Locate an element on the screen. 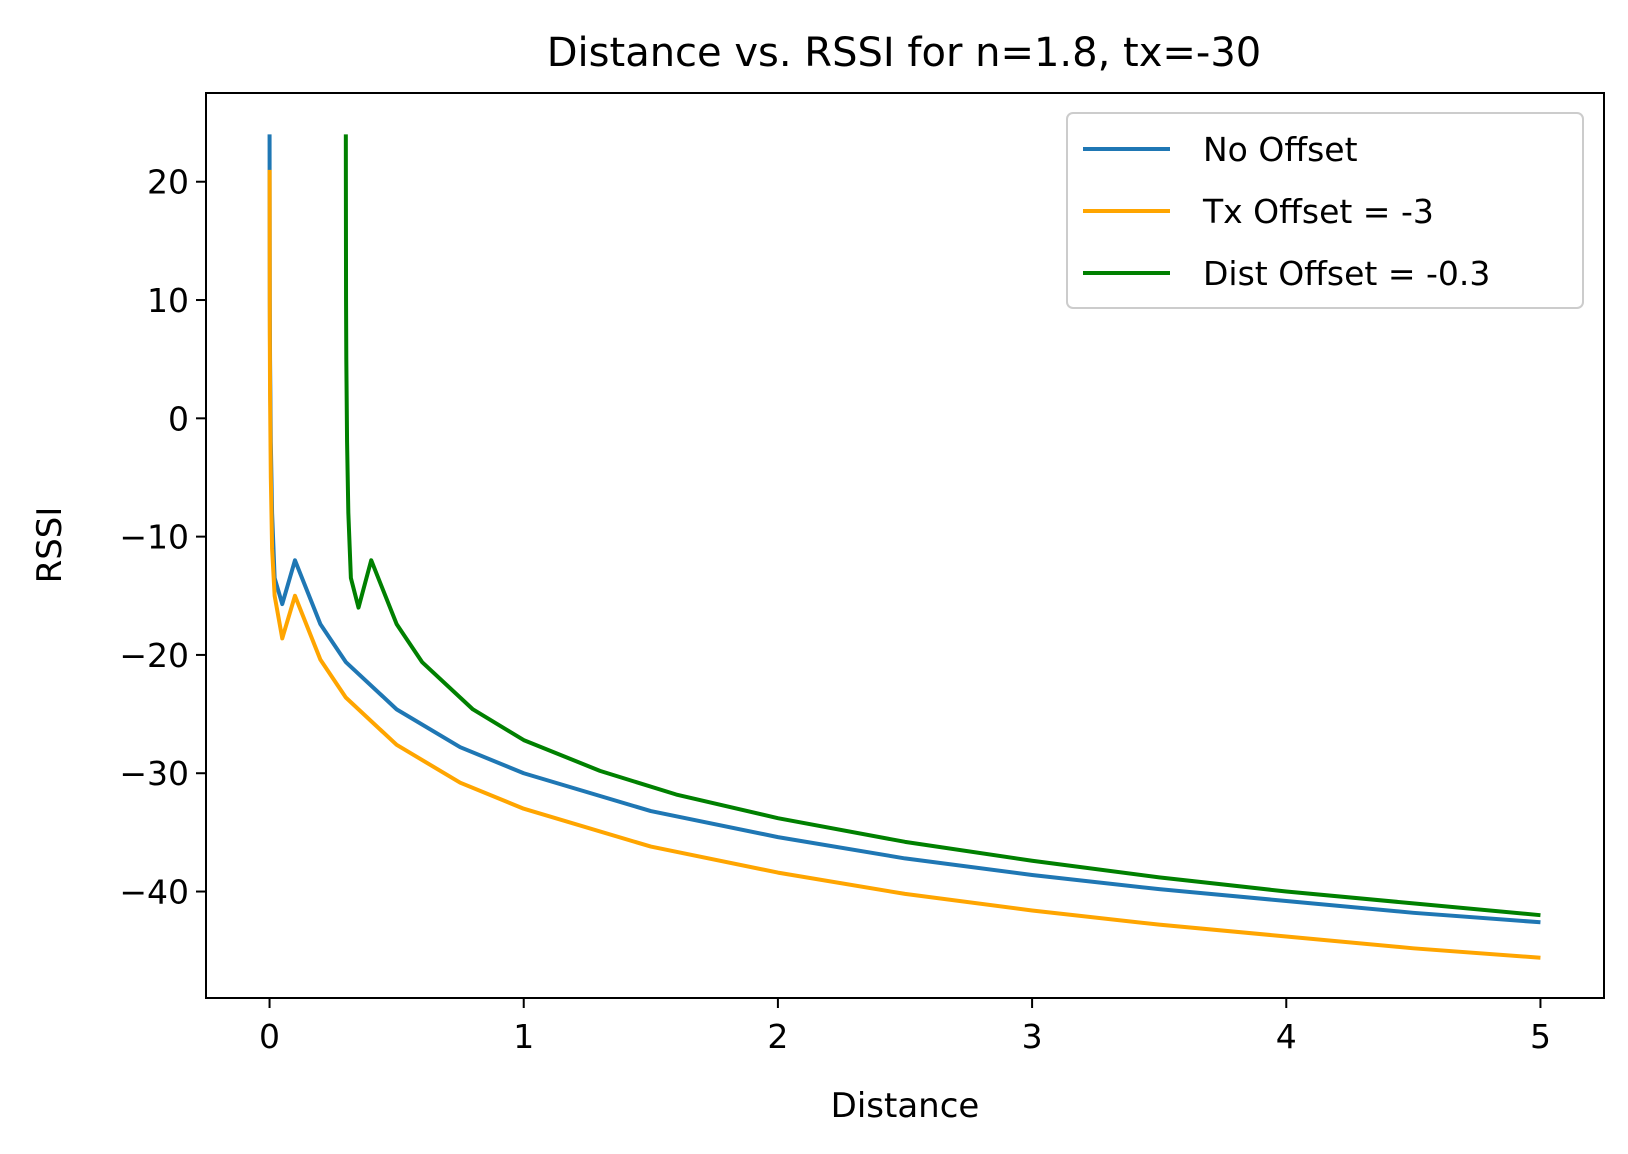  legend-label: Dist Offset = -0.3 is located at coordinates (1346, 273).